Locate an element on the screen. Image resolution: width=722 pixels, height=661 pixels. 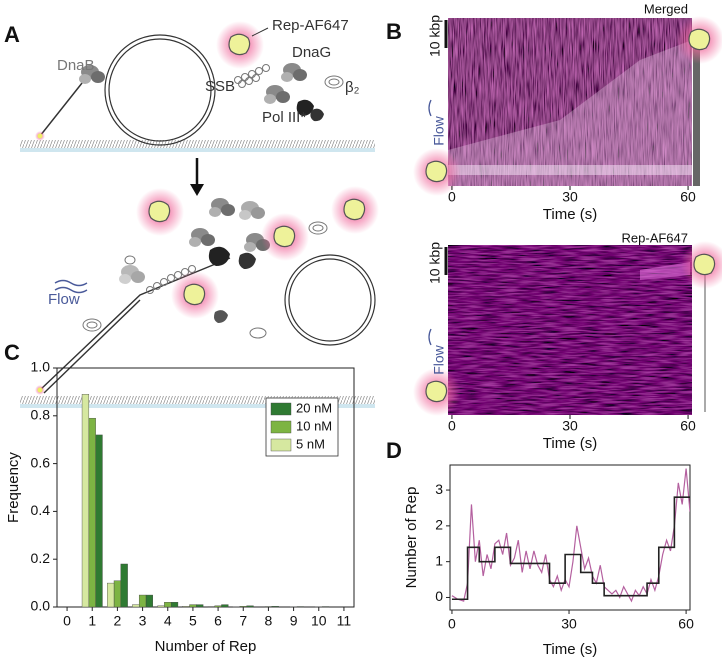
trace-line is located at coordinates (570, 535).